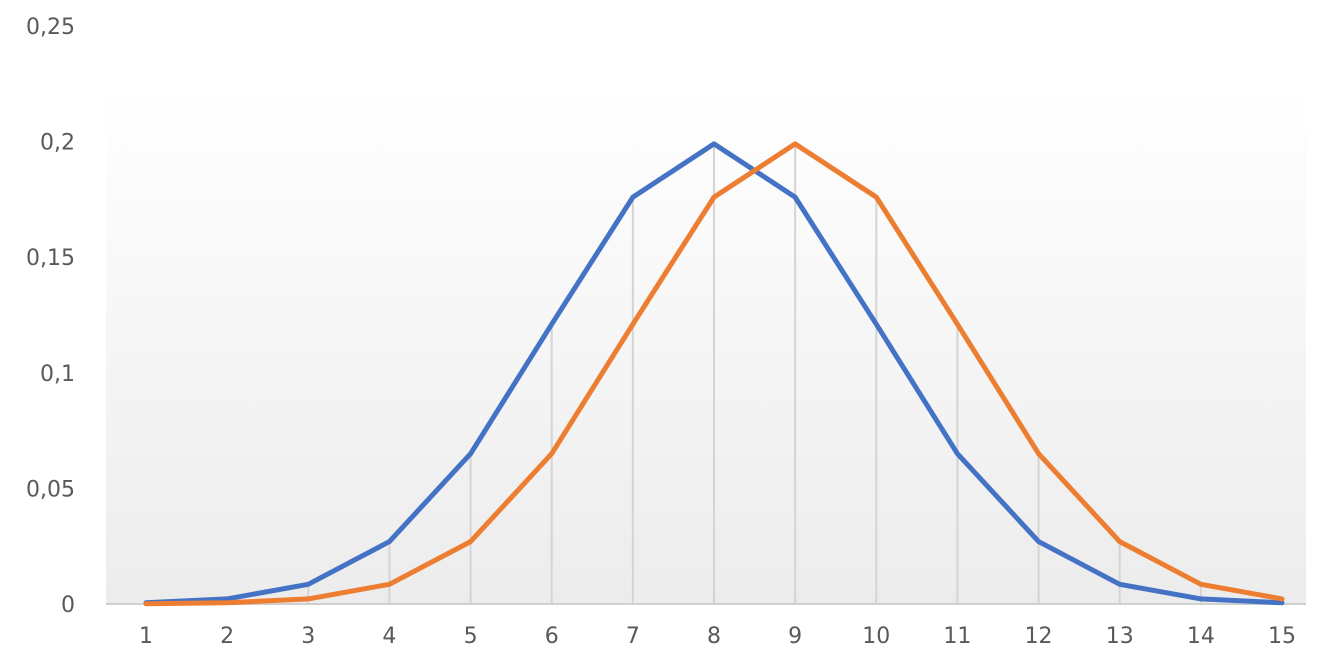 The width and height of the screenshot is (1319, 664). What do you see at coordinates (50, 316) in the screenshot?
I see `y-axis-tick-labels: 0 0,05 0,1 0,15 0,2 0,25` at bounding box center [50, 316].